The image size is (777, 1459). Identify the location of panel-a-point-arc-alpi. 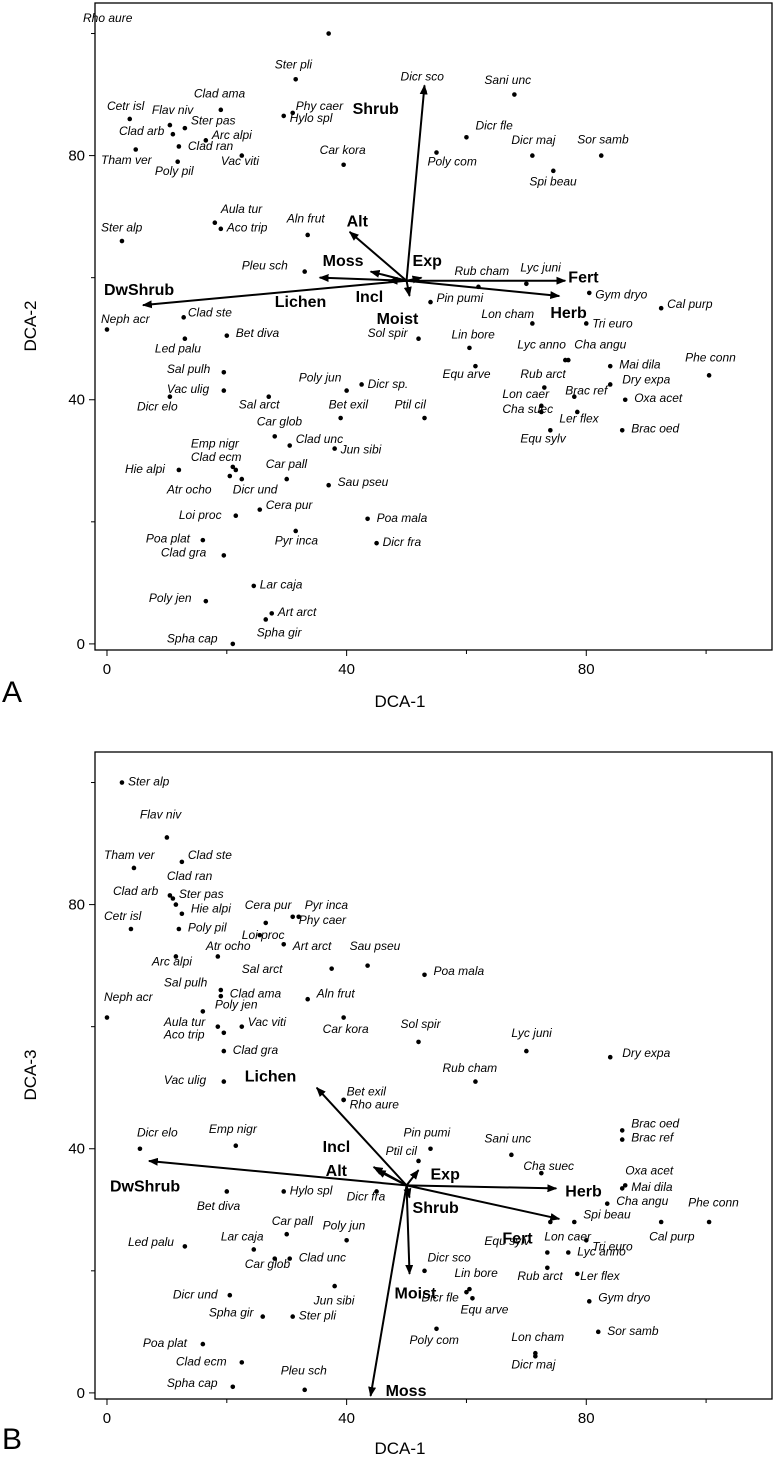
(206, 140).